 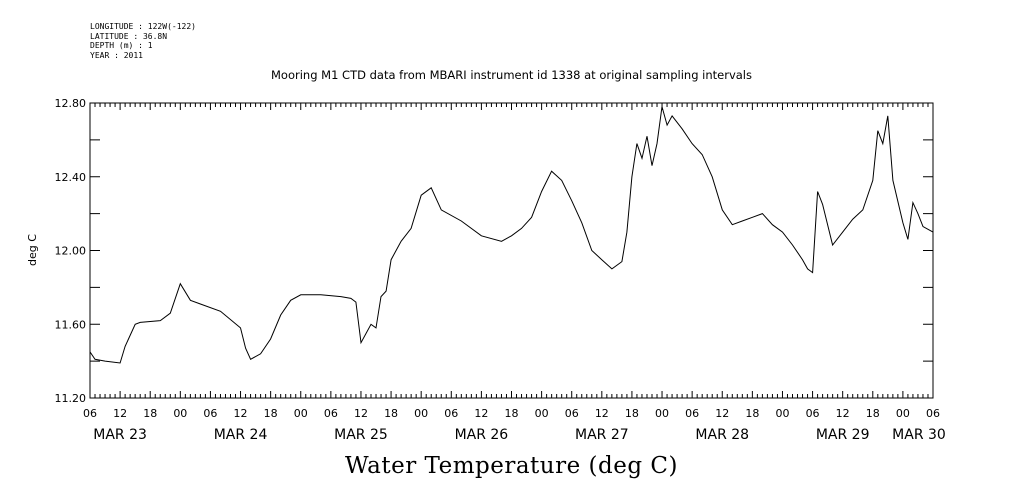 I want to click on y-axis-label: deg C, so click(x=32, y=250).